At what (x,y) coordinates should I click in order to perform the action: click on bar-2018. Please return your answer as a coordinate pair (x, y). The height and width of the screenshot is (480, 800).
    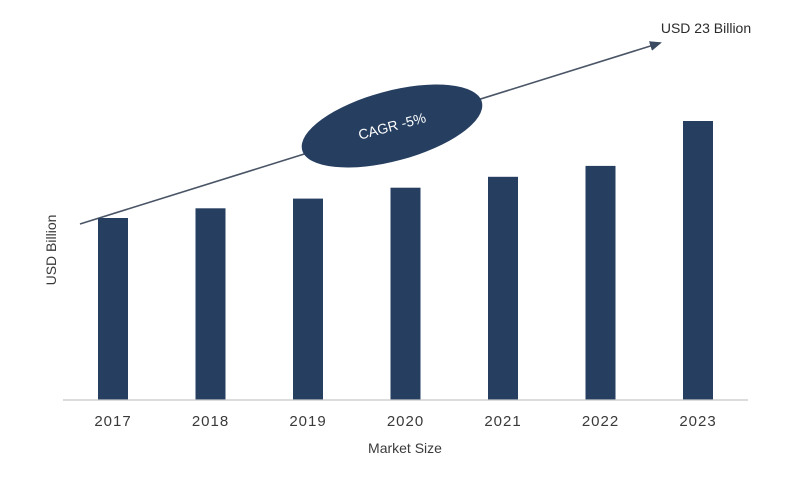
    Looking at the image, I should click on (210, 304).